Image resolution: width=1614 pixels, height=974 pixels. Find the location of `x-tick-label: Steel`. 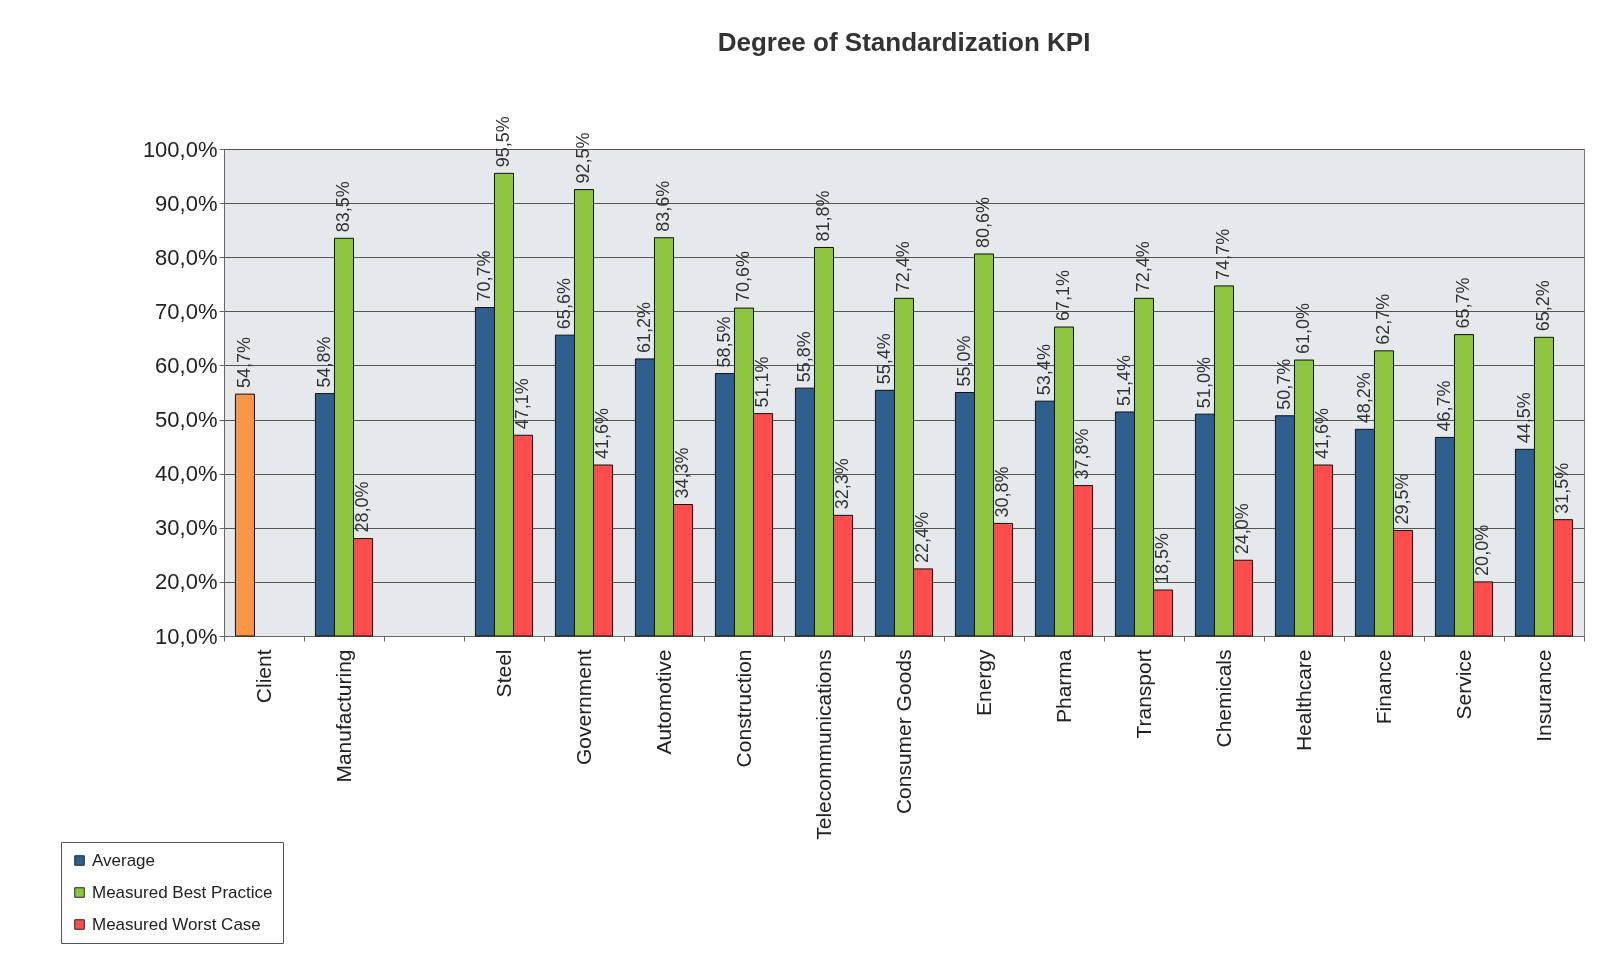

x-tick-label: Steel is located at coordinates (503, 673).